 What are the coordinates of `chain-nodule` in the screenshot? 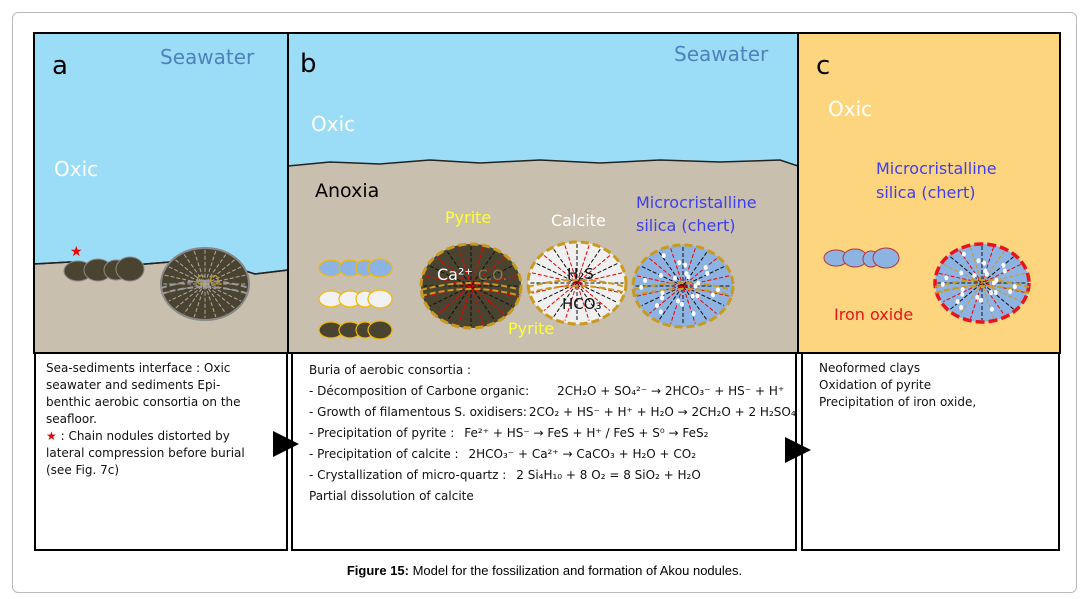 It's located at (104, 269).